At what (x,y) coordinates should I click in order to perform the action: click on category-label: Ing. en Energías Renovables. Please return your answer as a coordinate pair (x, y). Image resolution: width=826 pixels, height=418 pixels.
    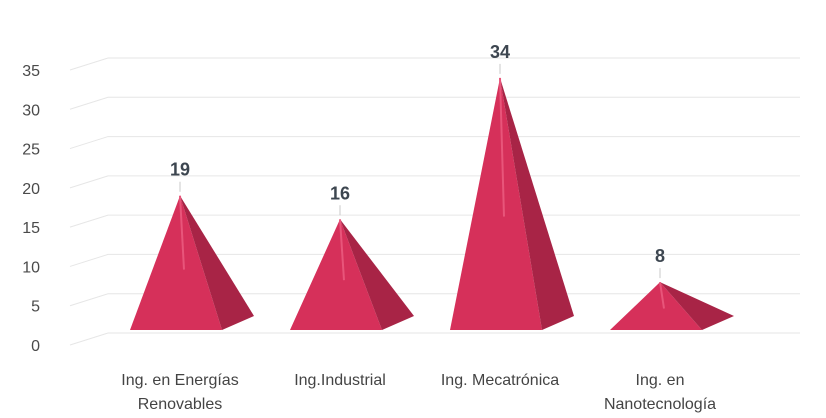
    Looking at the image, I should click on (179, 392).